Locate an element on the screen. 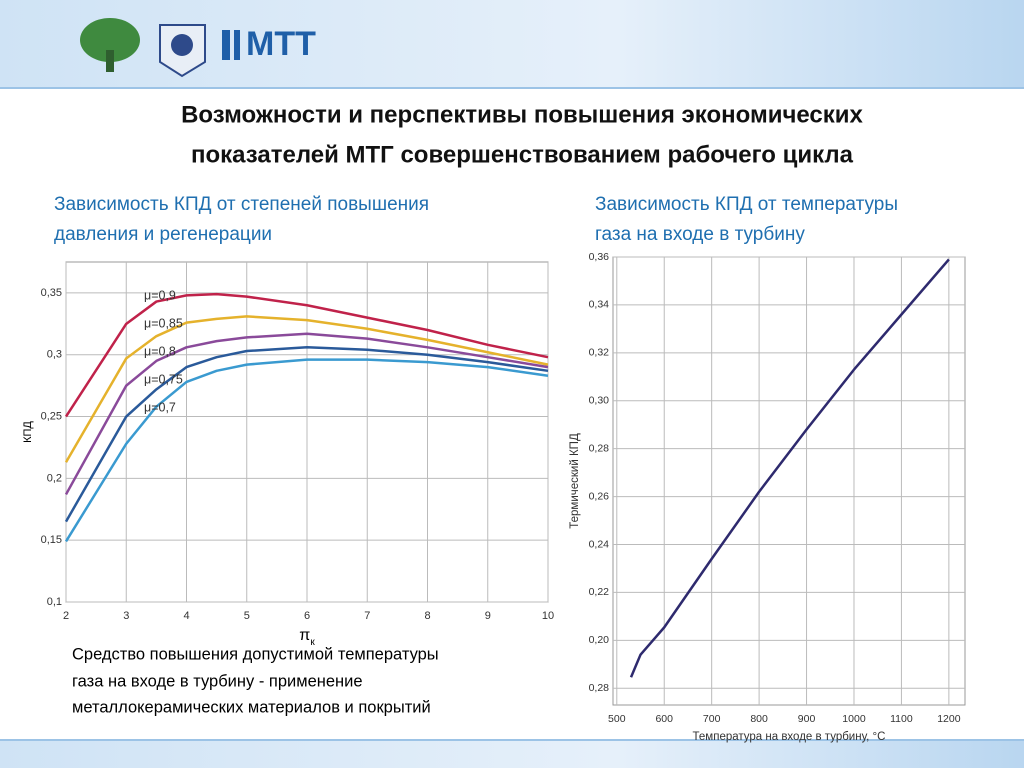 This screenshot has width=1024, height=773. caption: давления и регенерации is located at coordinates (163, 234).